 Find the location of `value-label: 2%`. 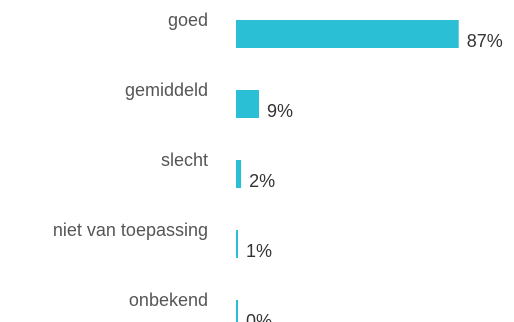

value-label: 2% is located at coordinates (262, 181).